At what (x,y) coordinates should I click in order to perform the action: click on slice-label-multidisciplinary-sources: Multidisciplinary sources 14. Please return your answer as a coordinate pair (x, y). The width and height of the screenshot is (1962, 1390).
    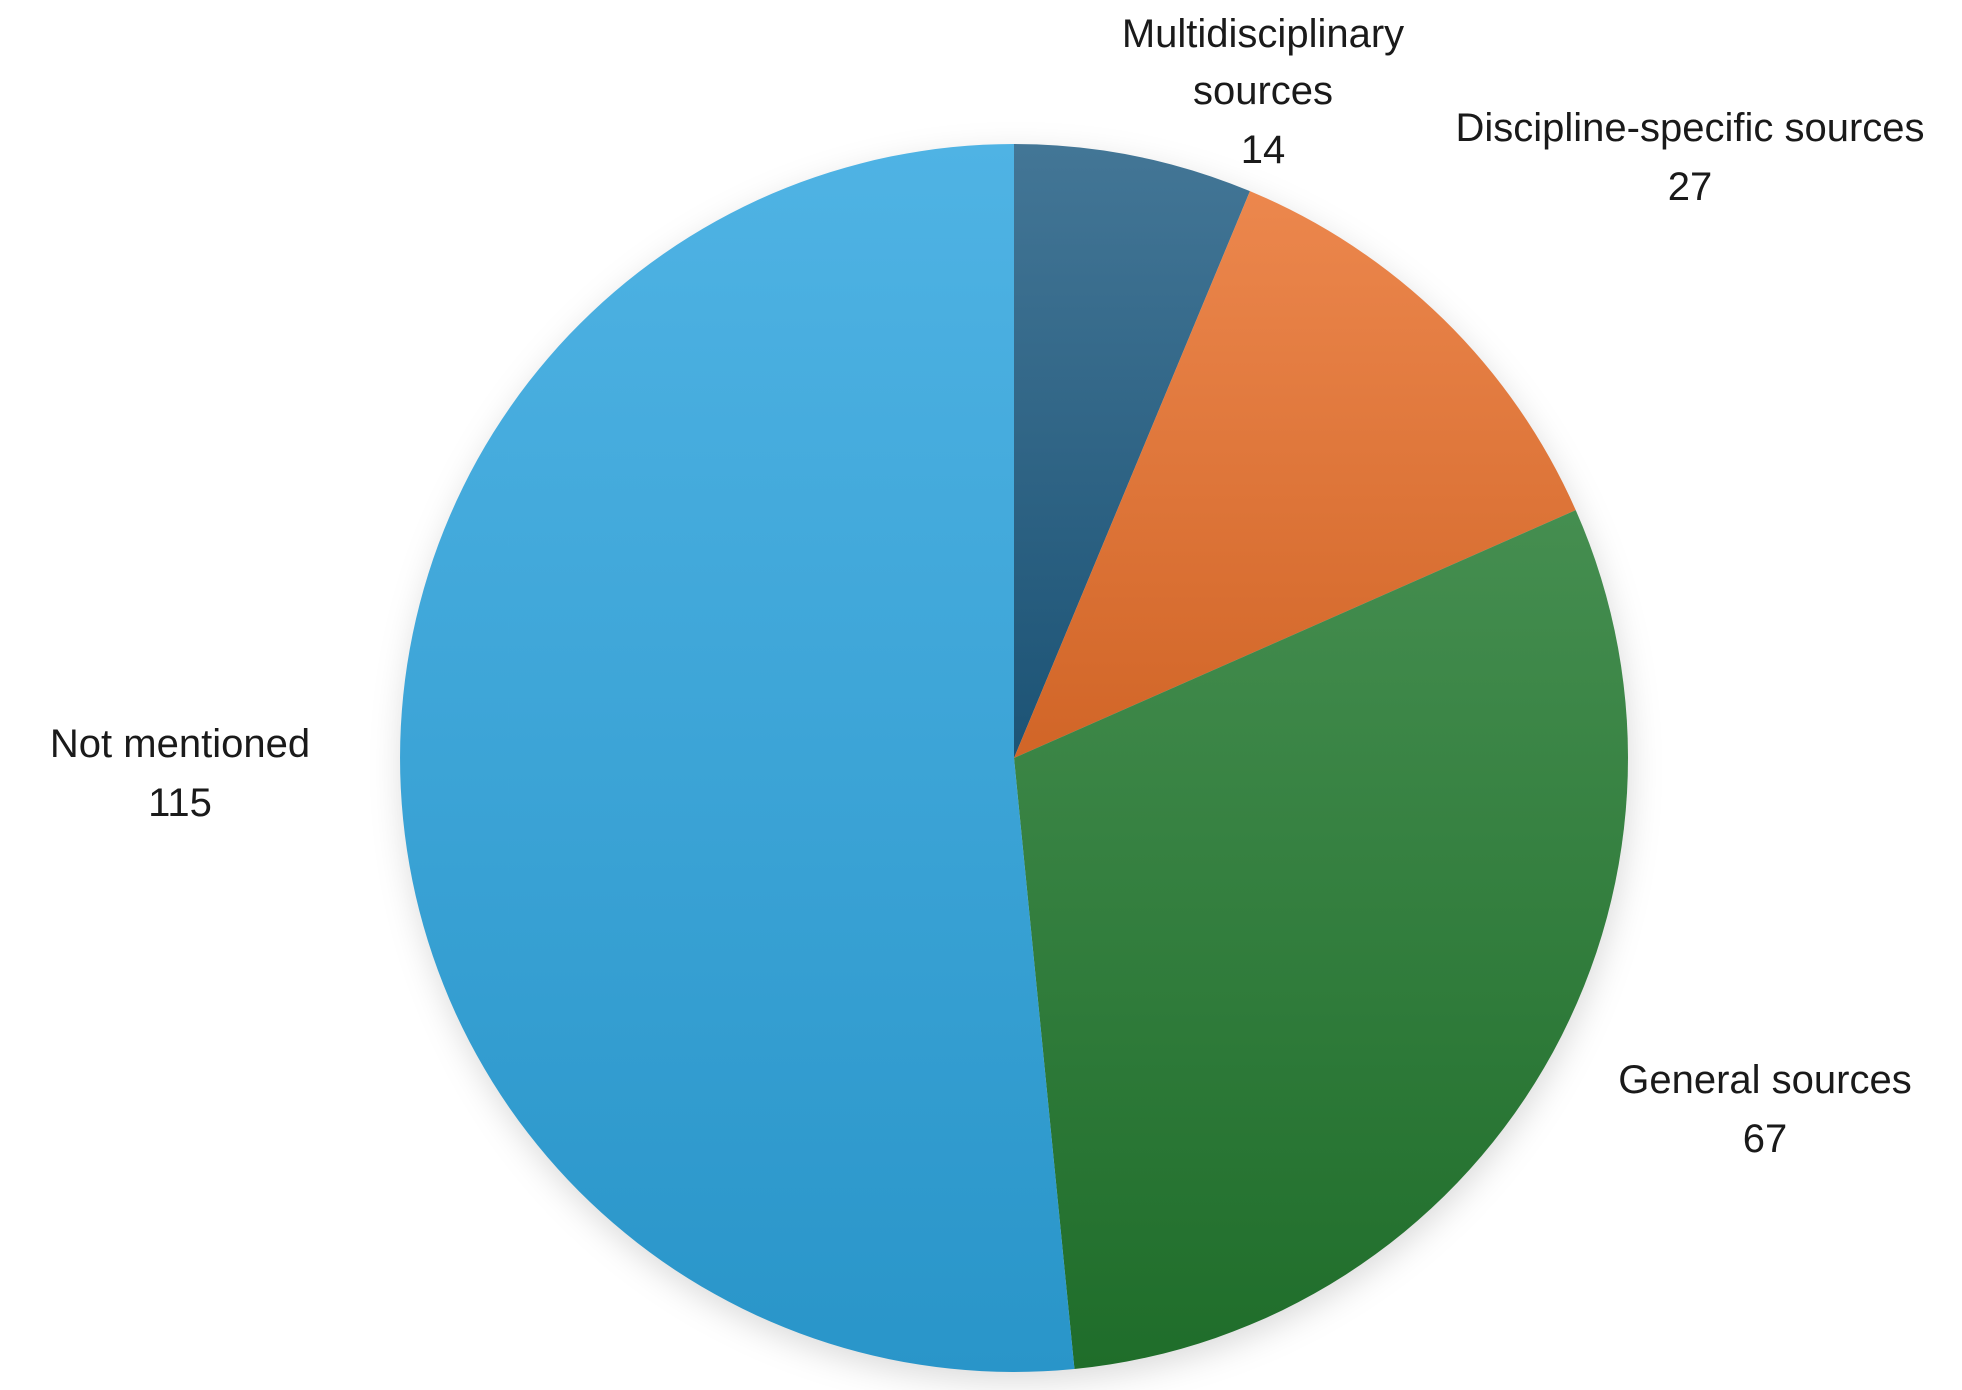
    Looking at the image, I should click on (1263, 92).